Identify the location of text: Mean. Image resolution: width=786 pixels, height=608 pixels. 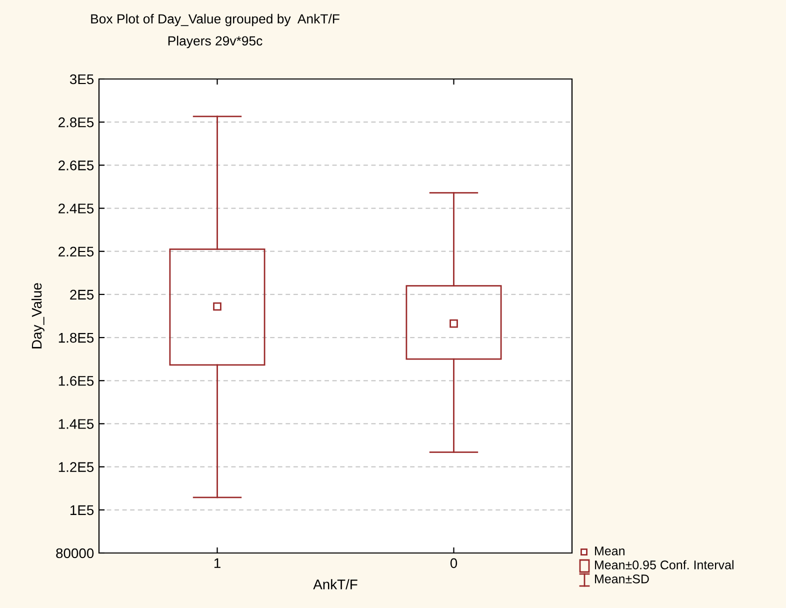
(609, 551).